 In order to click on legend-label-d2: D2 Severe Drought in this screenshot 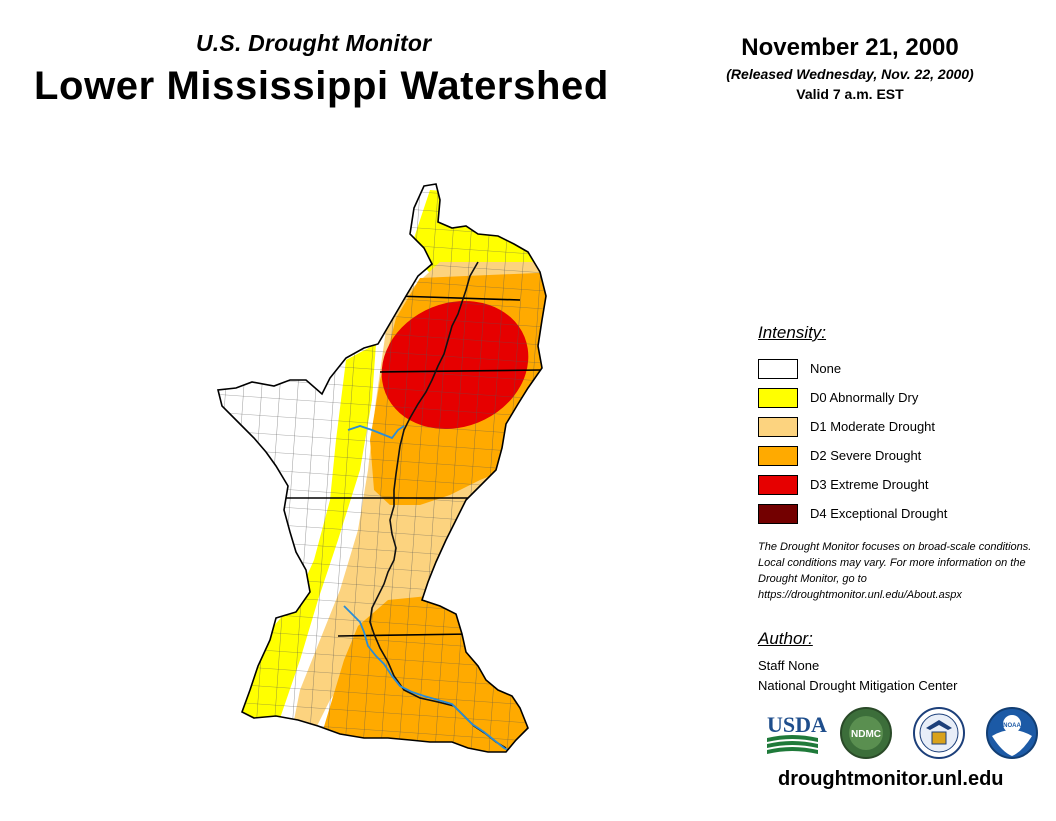, I will do `click(866, 455)`.